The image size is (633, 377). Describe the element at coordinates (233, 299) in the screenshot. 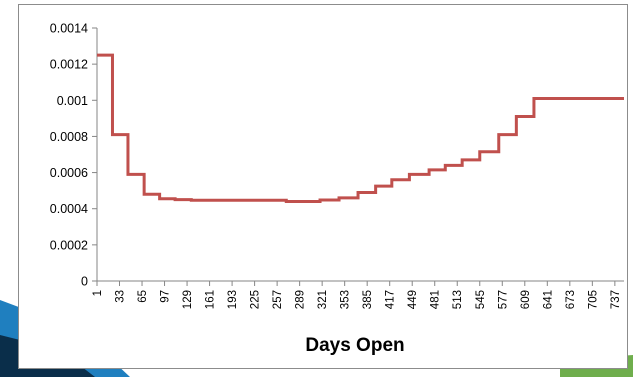

I see `x-tick-label: 193` at that location.